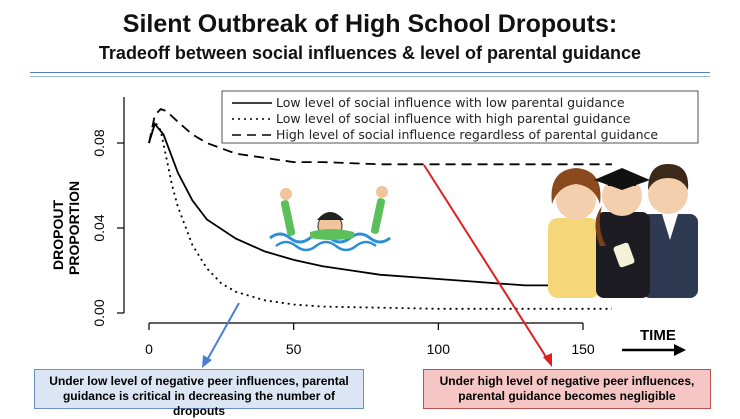 This screenshot has width=740, height=419. What do you see at coordinates (547, 360) in the screenshot?
I see `annotation-arrowhead-red` at bounding box center [547, 360].